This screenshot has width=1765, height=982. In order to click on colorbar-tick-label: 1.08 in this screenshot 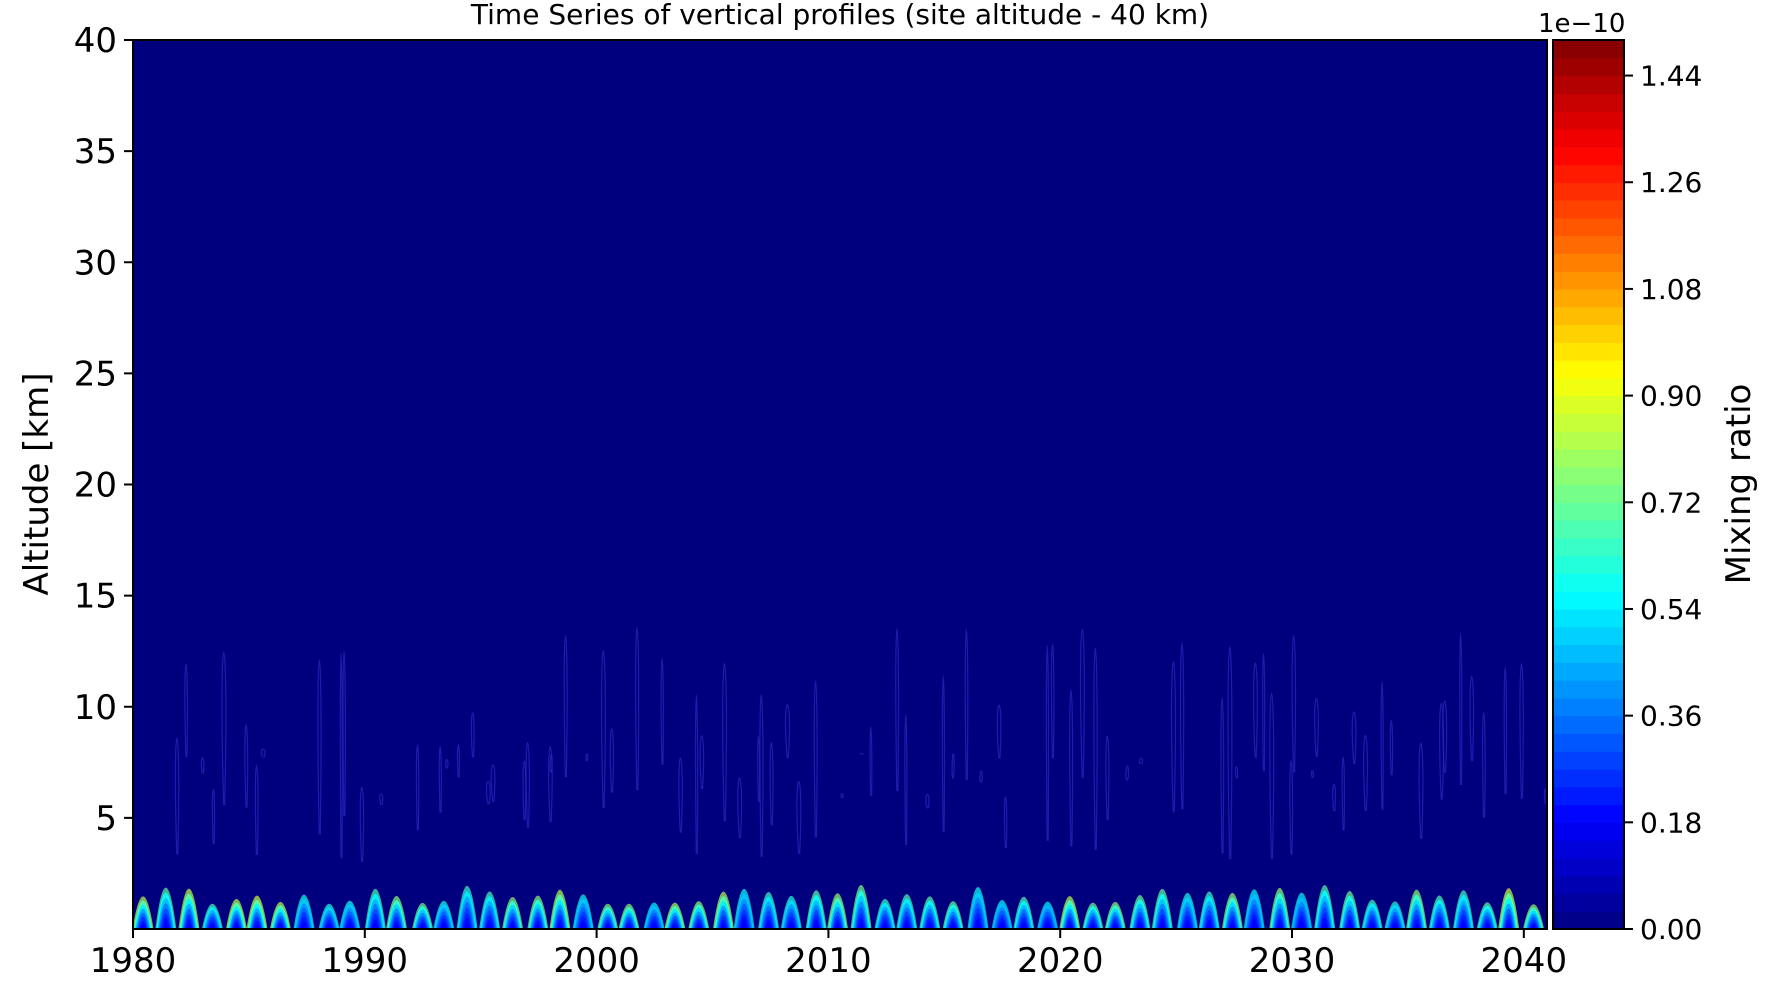, I will do `click(1671, 289)`.